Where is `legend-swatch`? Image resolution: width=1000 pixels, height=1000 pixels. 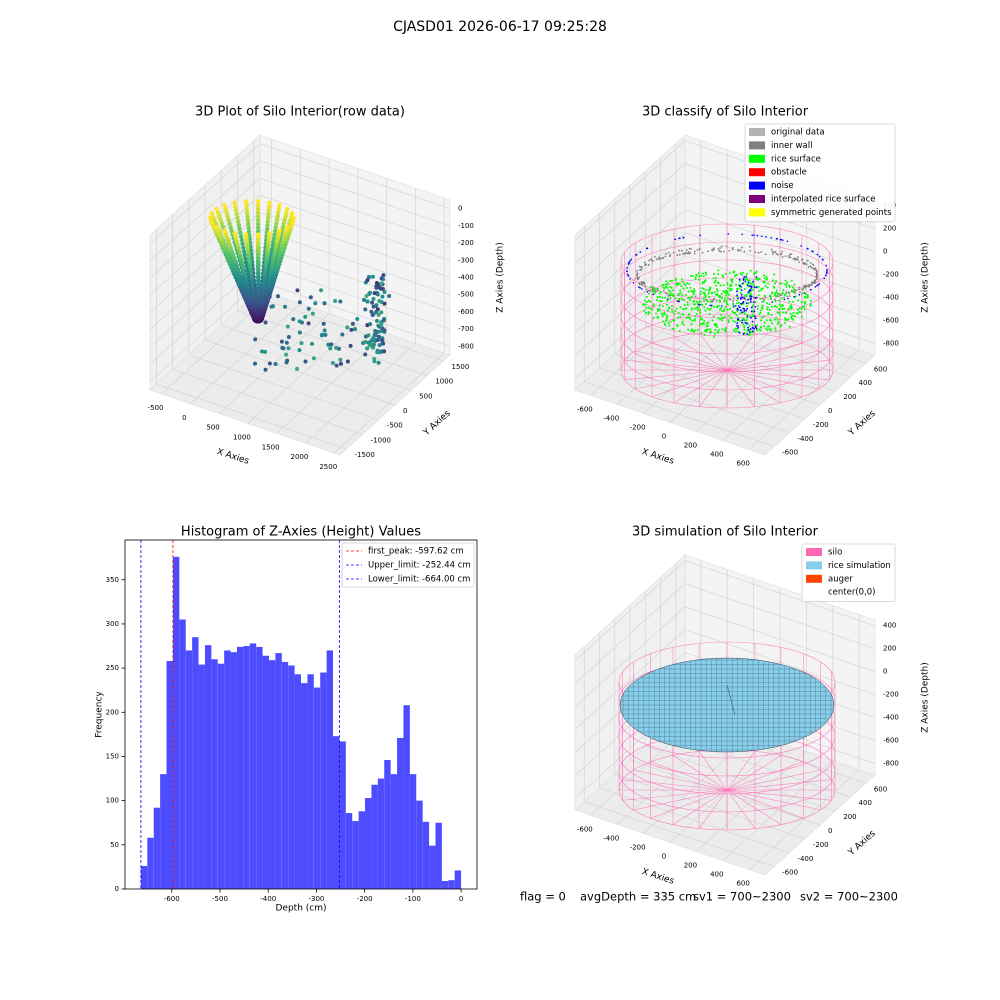 legend-swatch is located at coordinates (814, 565).